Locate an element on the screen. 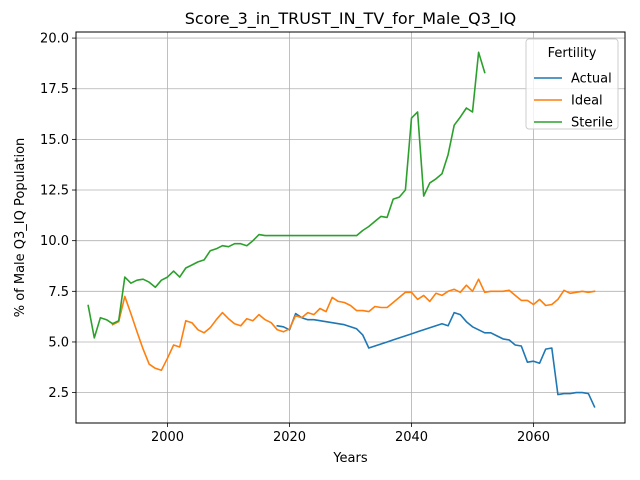 The width and height of the screenshot is (640, 480). legend: Fertility Actual Ideal Sterile is located at coordinates (572, 84).